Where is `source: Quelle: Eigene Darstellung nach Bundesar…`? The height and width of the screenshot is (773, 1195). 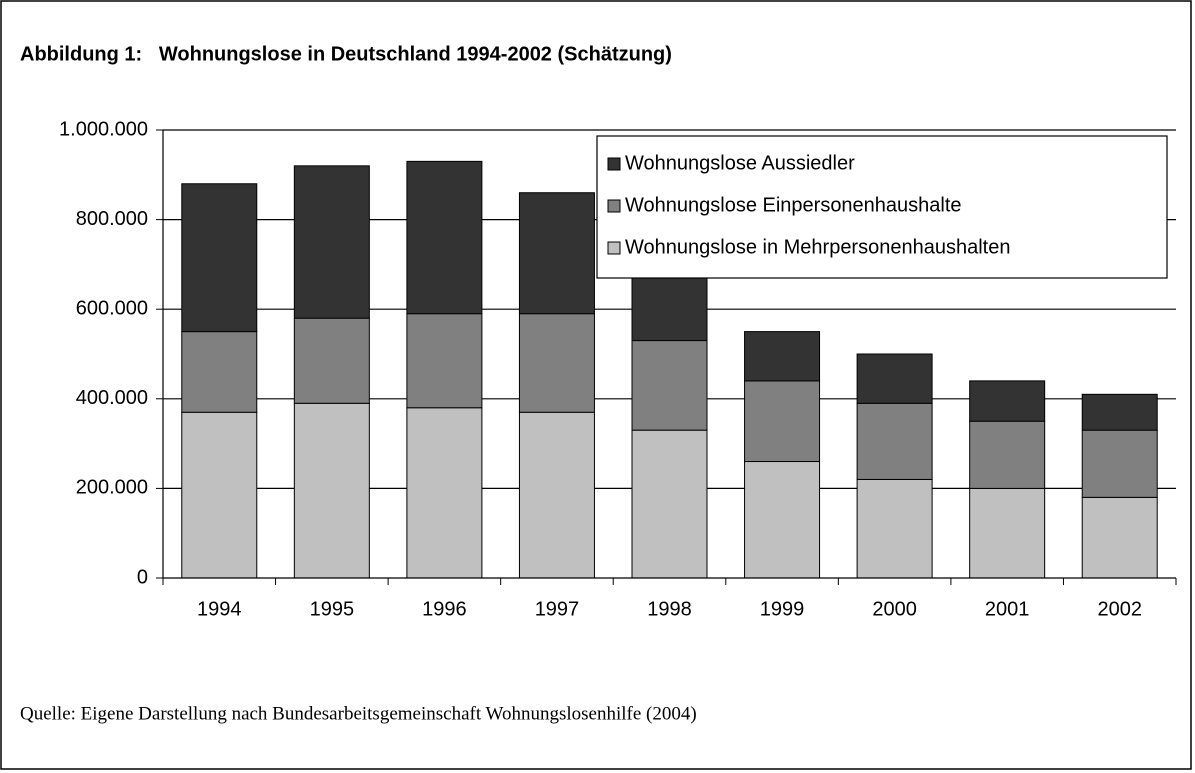
source: Quelle: Eigene Darstellung nach Bundesar… is located at coordinates (358, 713).